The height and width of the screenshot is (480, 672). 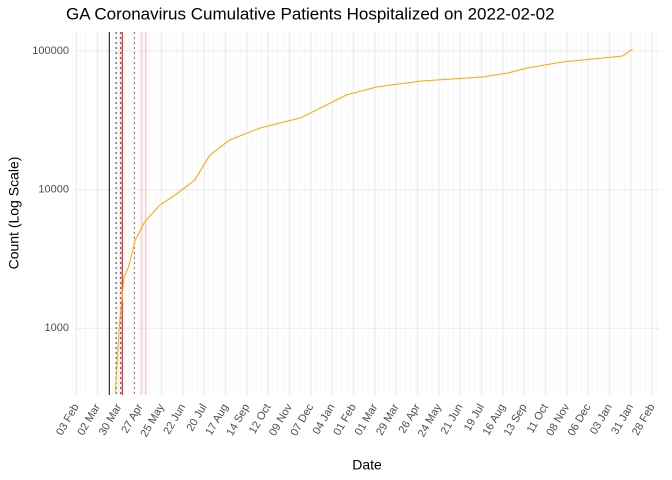 I want to click on y-tick-label: 1000, so click(x=57, y=328).